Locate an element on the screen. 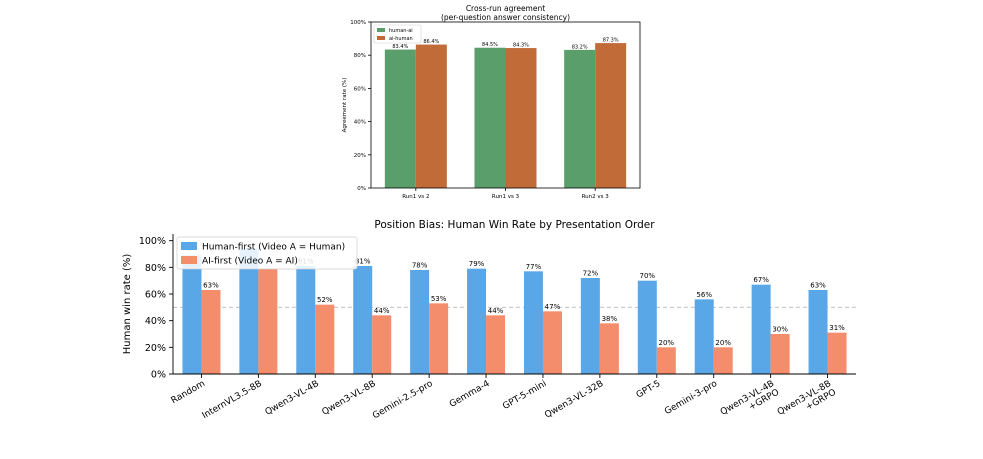 The image size is (983, 459). bar-value-label: 30% is located at coordinates (780, 330).